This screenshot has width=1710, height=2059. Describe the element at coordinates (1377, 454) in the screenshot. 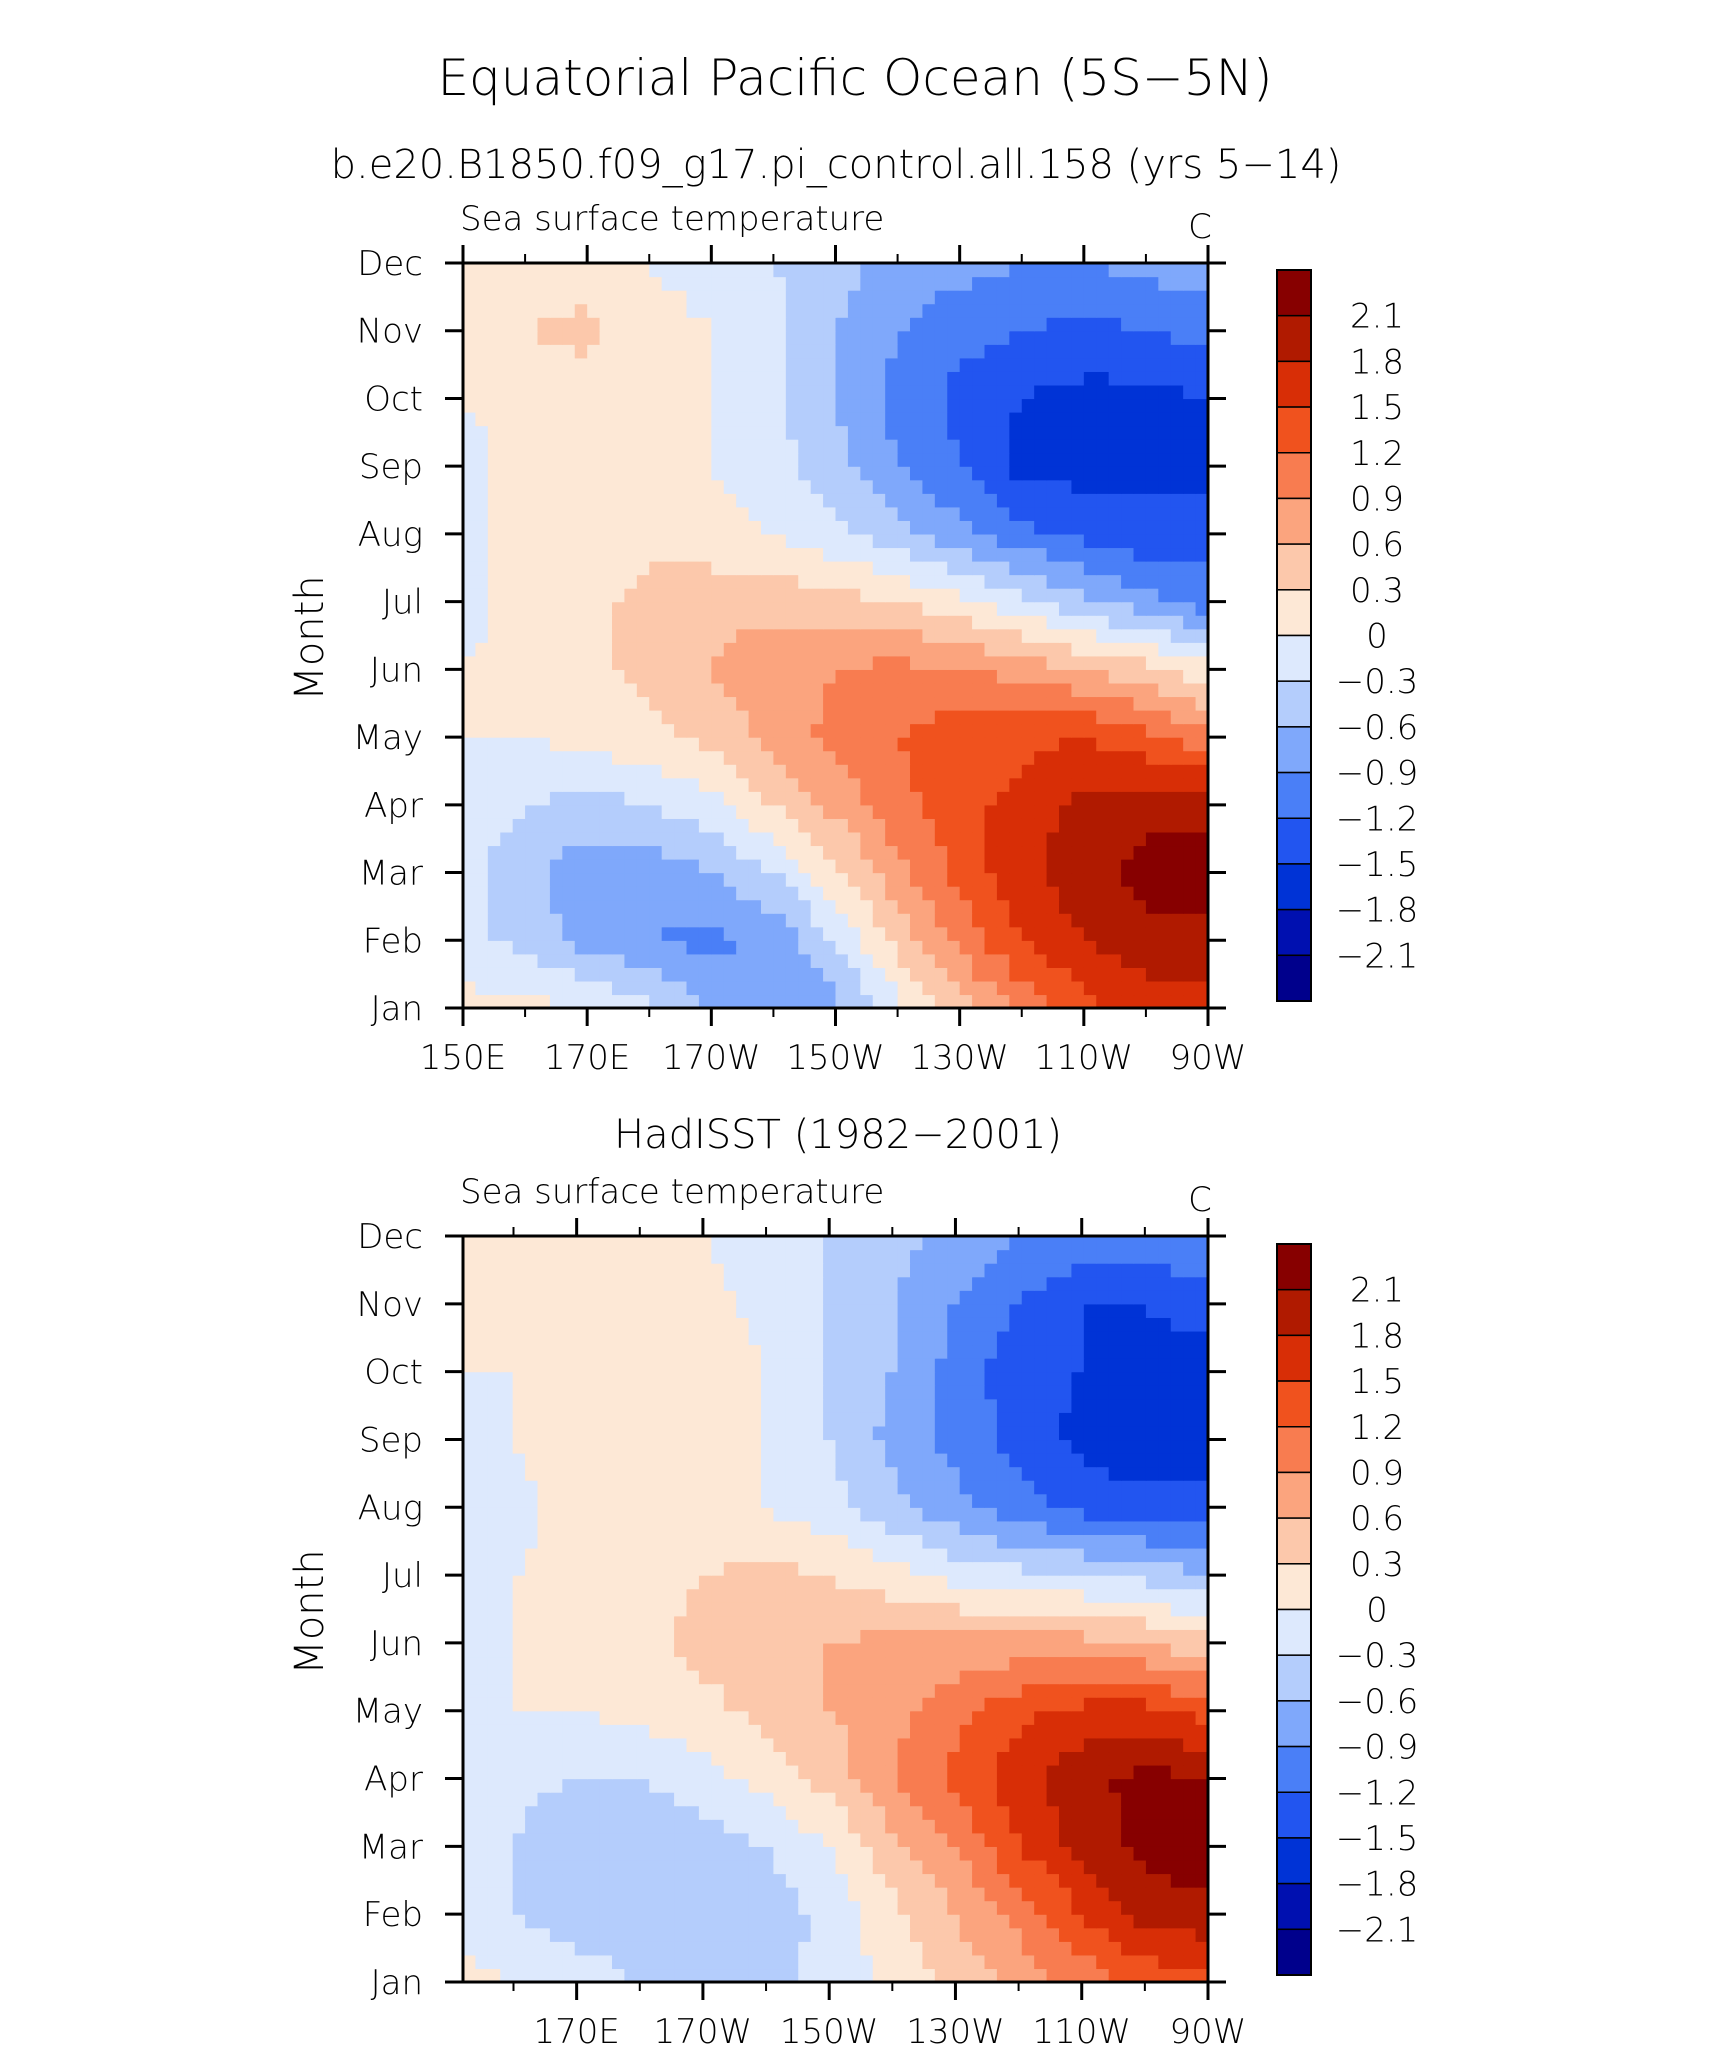

I see `colorbar-label: 1.2` at that location.